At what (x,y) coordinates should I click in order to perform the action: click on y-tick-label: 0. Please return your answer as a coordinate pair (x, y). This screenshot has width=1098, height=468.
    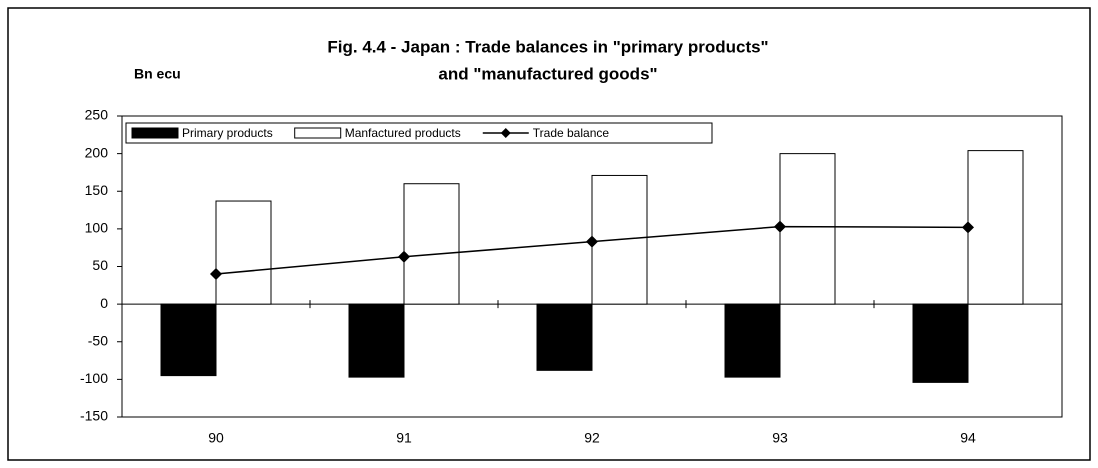
    Looking at the image, I should click on (104, 303).